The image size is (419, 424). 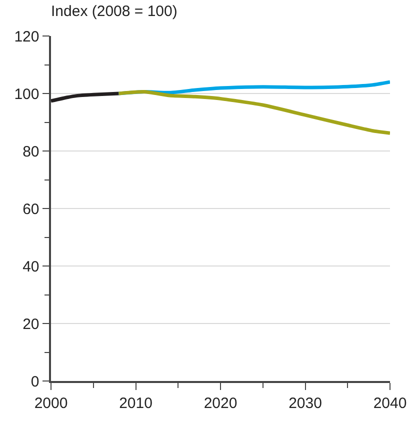 What do you see at coordinates (114, 11) in the screenshot?
I see `y-axis-title: Index (2008 = 100)` at bounding box center [114, 11].